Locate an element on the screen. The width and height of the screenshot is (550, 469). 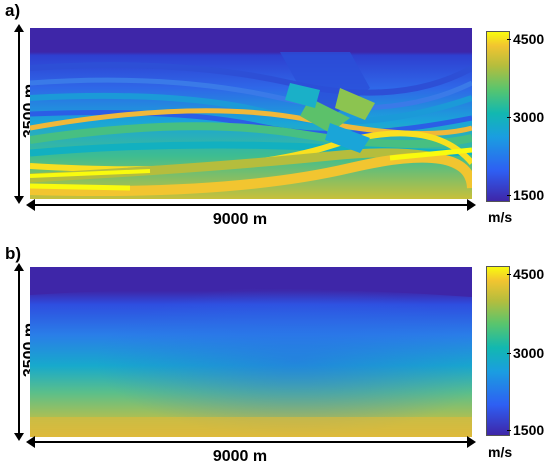
panel-a-label: a) is located at coordinates (13, 10).